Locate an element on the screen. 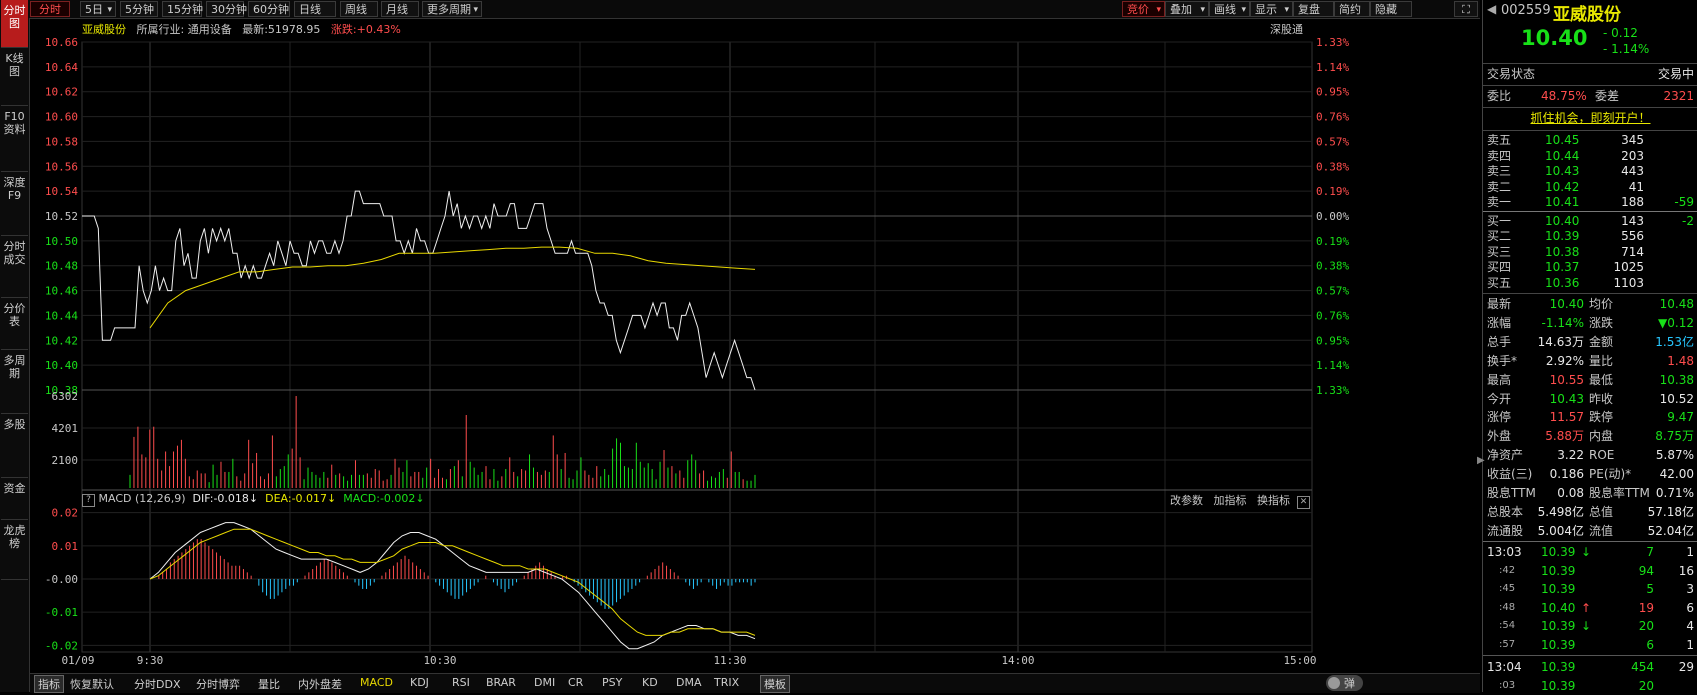  stat-label: 量比 is located at coordinates (1601, 360).